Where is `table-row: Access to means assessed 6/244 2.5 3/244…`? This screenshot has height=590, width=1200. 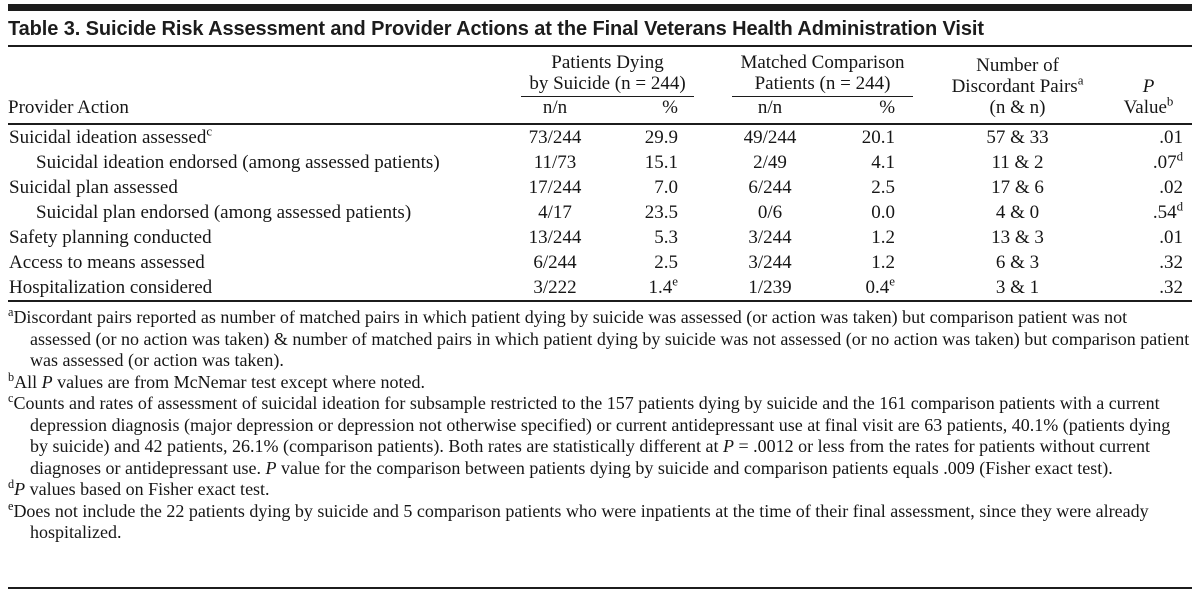 table-row: Access to means assessed 6/244 2.5 3/244… is located at coordinates (600, 262).